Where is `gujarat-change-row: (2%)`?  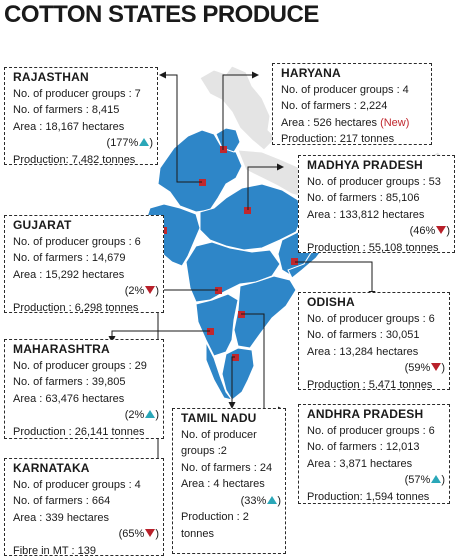 gujarat-change-row: (2%) is located at coordinates (141, 291).